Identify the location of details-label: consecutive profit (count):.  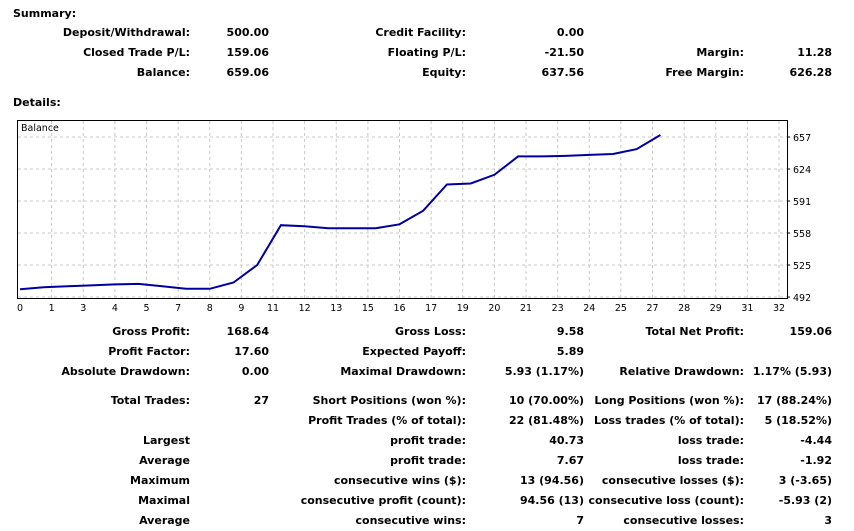
(383, 500).